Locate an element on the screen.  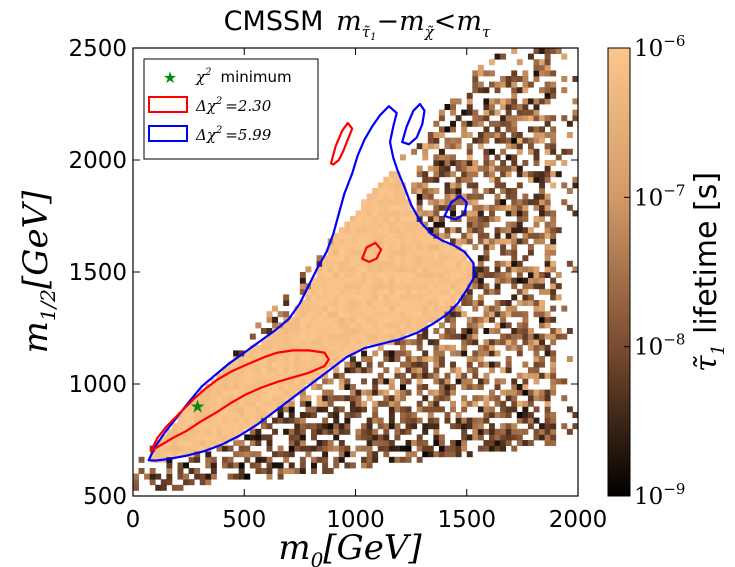
y-tick-label: 2000 is located at coordinates (97, 161).